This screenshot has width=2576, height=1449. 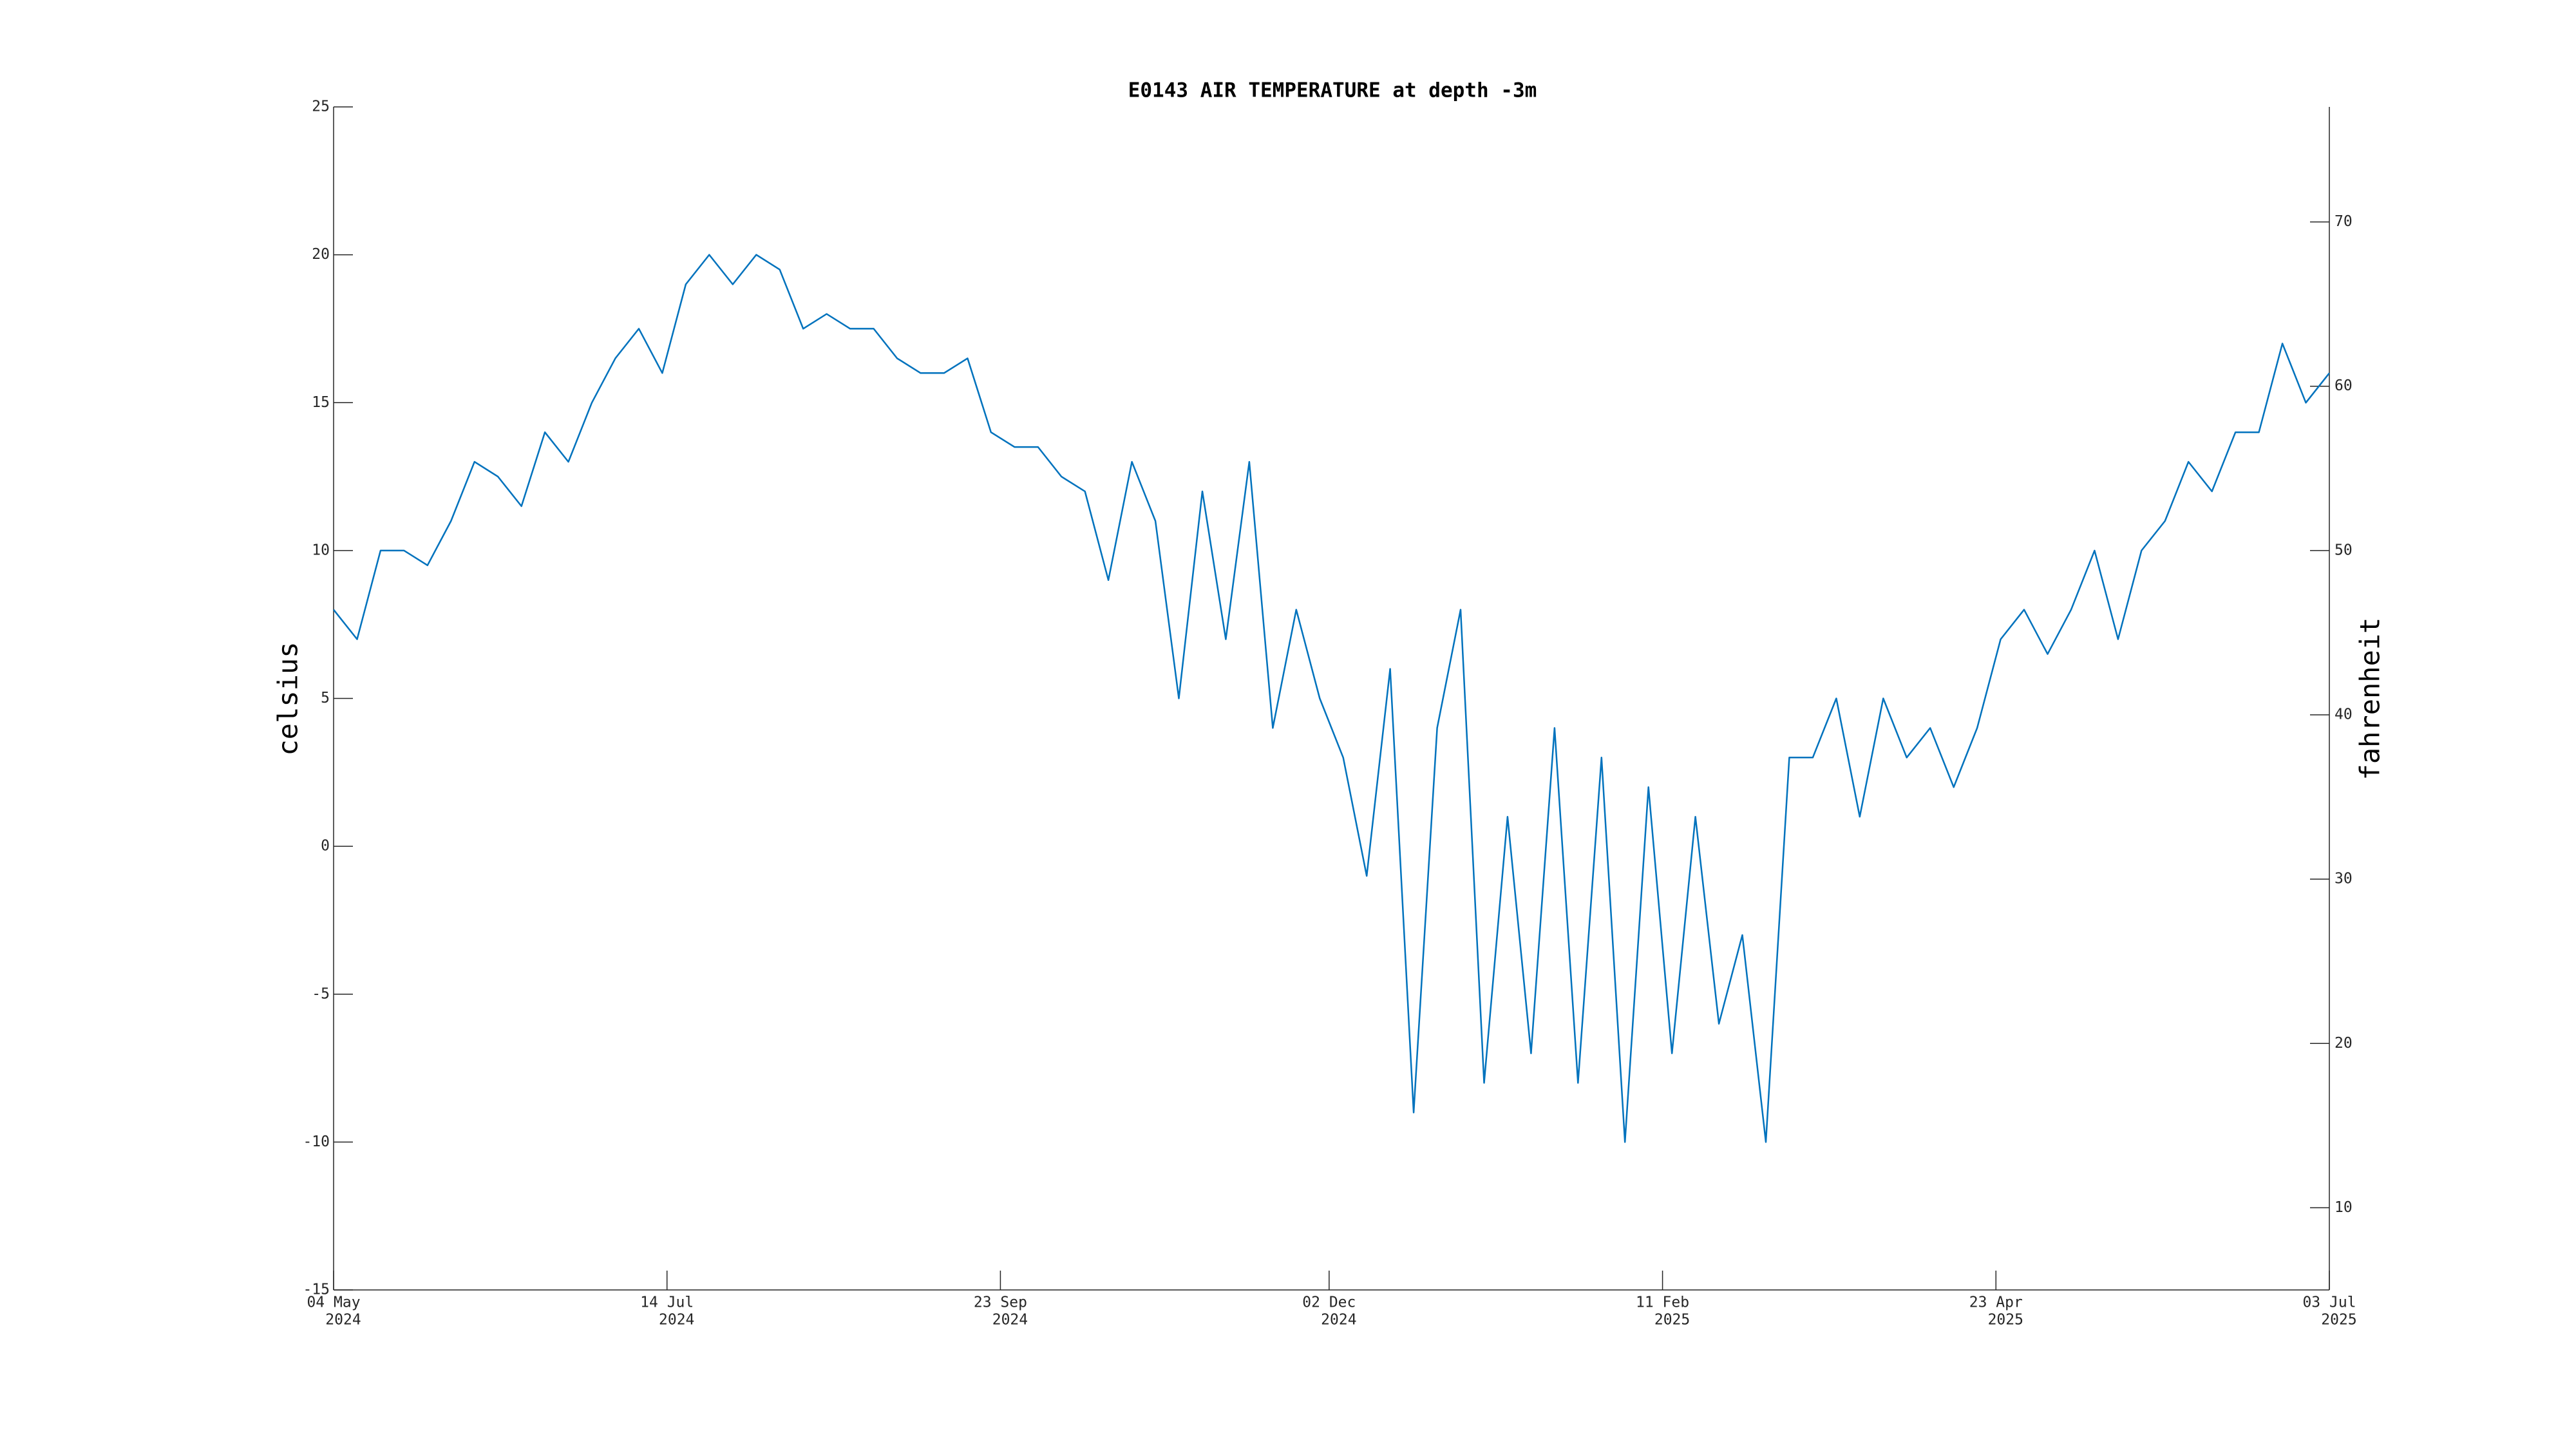 I want to click on y2-tick-label: 10, so click(x=2343, y=1207).